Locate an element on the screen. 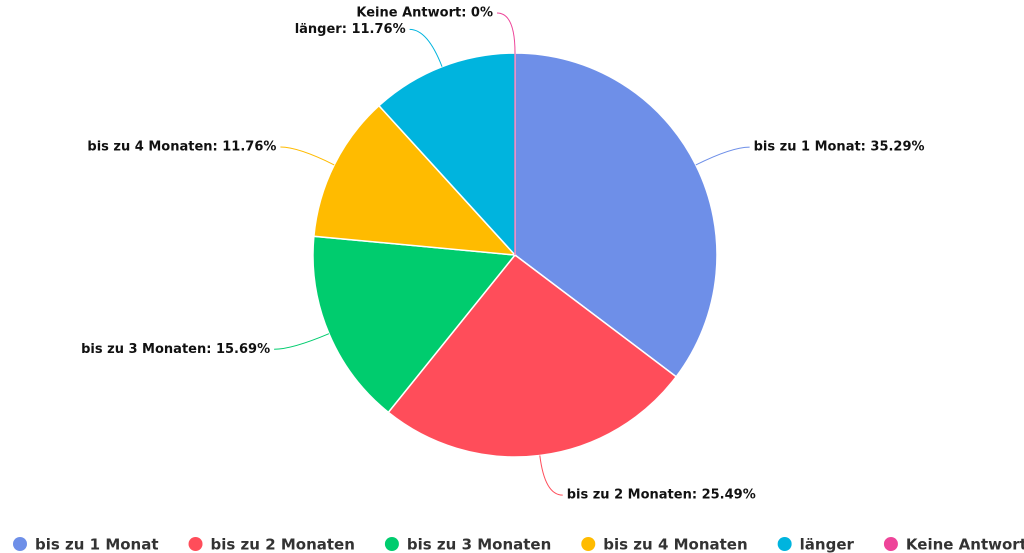 This screenshot has width=1024, height=553. legend-label: länger is located at coordinates (827, 544).